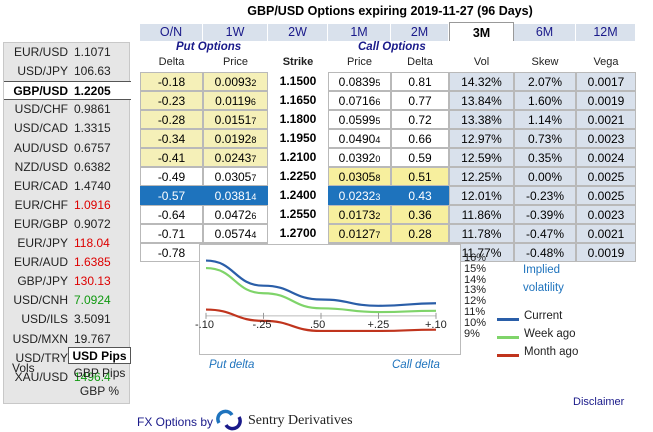 The width and height of the screenshot is (653, 432). I want to click on y-tick-label: 14%, so click(475, 279).